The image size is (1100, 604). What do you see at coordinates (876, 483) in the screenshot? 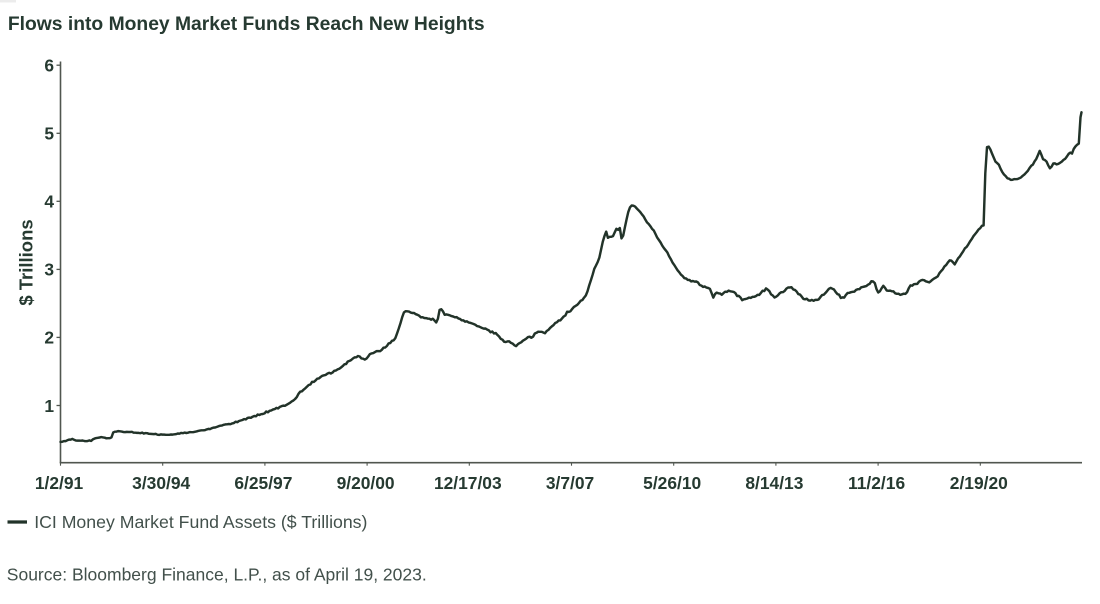
I see `svg-text: 11/2/16` at bounding box center [876, 483].